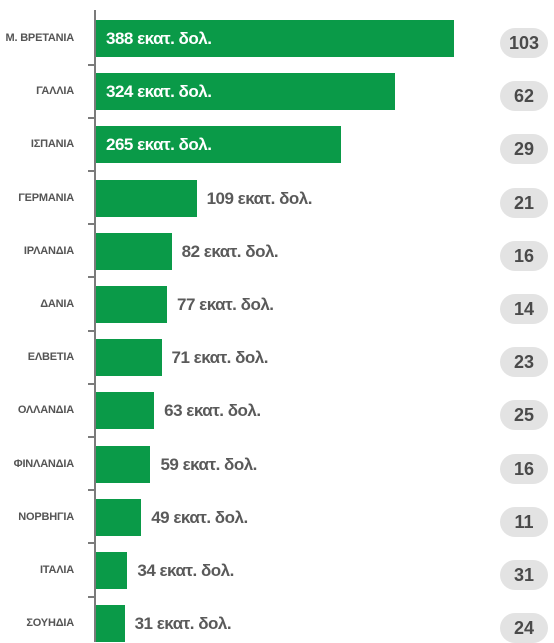  I want to click on value-label: 265 εκατ. δολ., so click(159, 145).